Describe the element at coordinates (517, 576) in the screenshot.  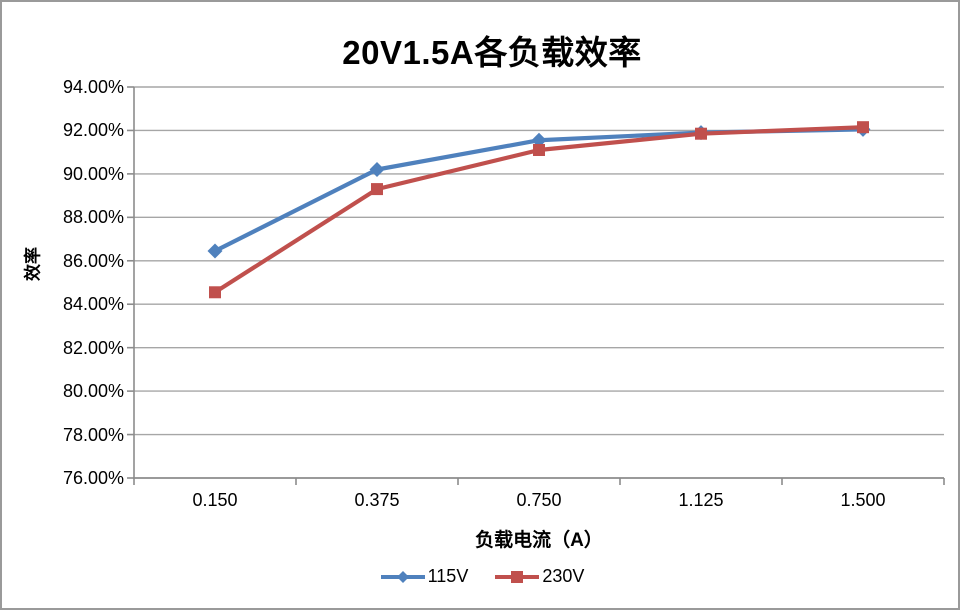
I see `legend-marker-square-icon` at that location.